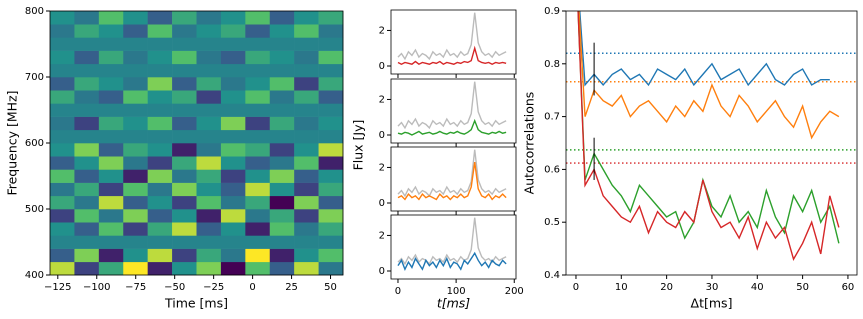  What do you see at coordinates (712, 287) in the screenshot?
I see `x-tick-label: 30` at bounding box center [712, 287].